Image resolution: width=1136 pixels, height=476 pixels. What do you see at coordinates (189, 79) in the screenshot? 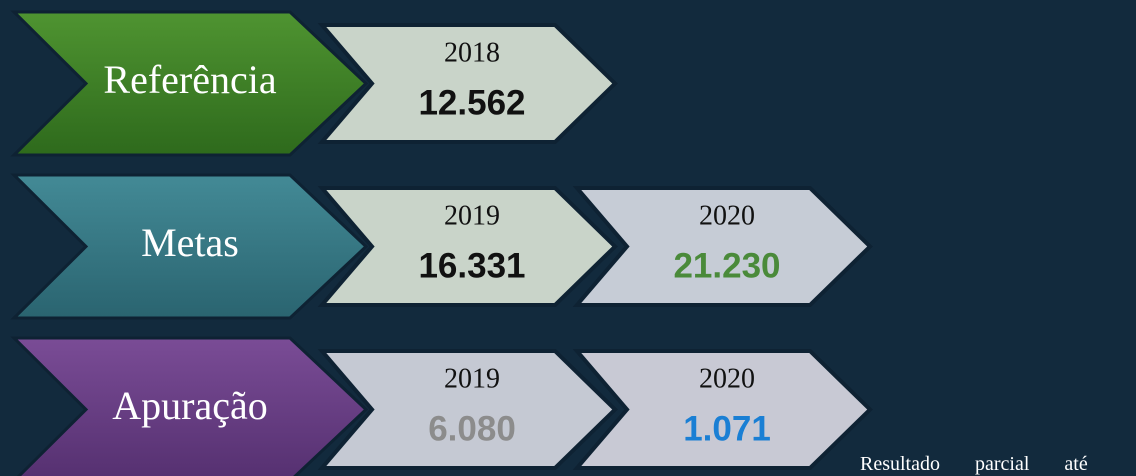
I see `row-label: Referência` at bounding box center [189, 79].